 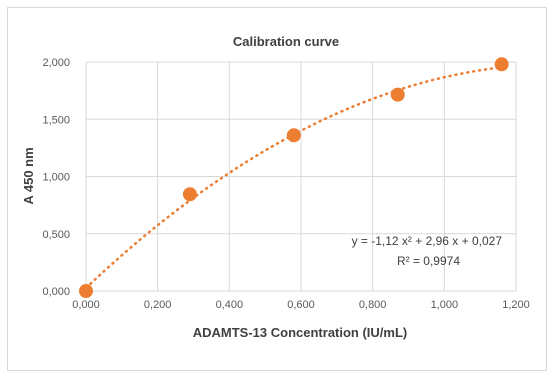 What do you see at coordinates (286, 41) in the screenshot?
I see `chart-title: Calibration curve` at bounding box center [286, 41].